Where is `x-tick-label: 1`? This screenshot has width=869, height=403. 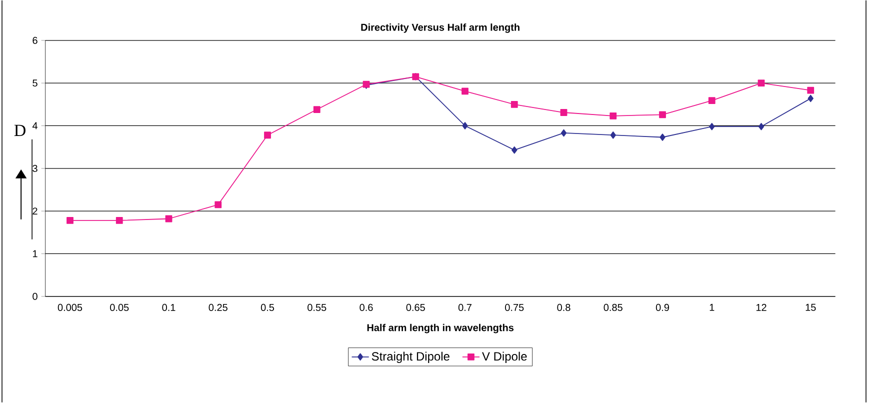 x-tick-label: 1 is located at coordinates (712, 307).